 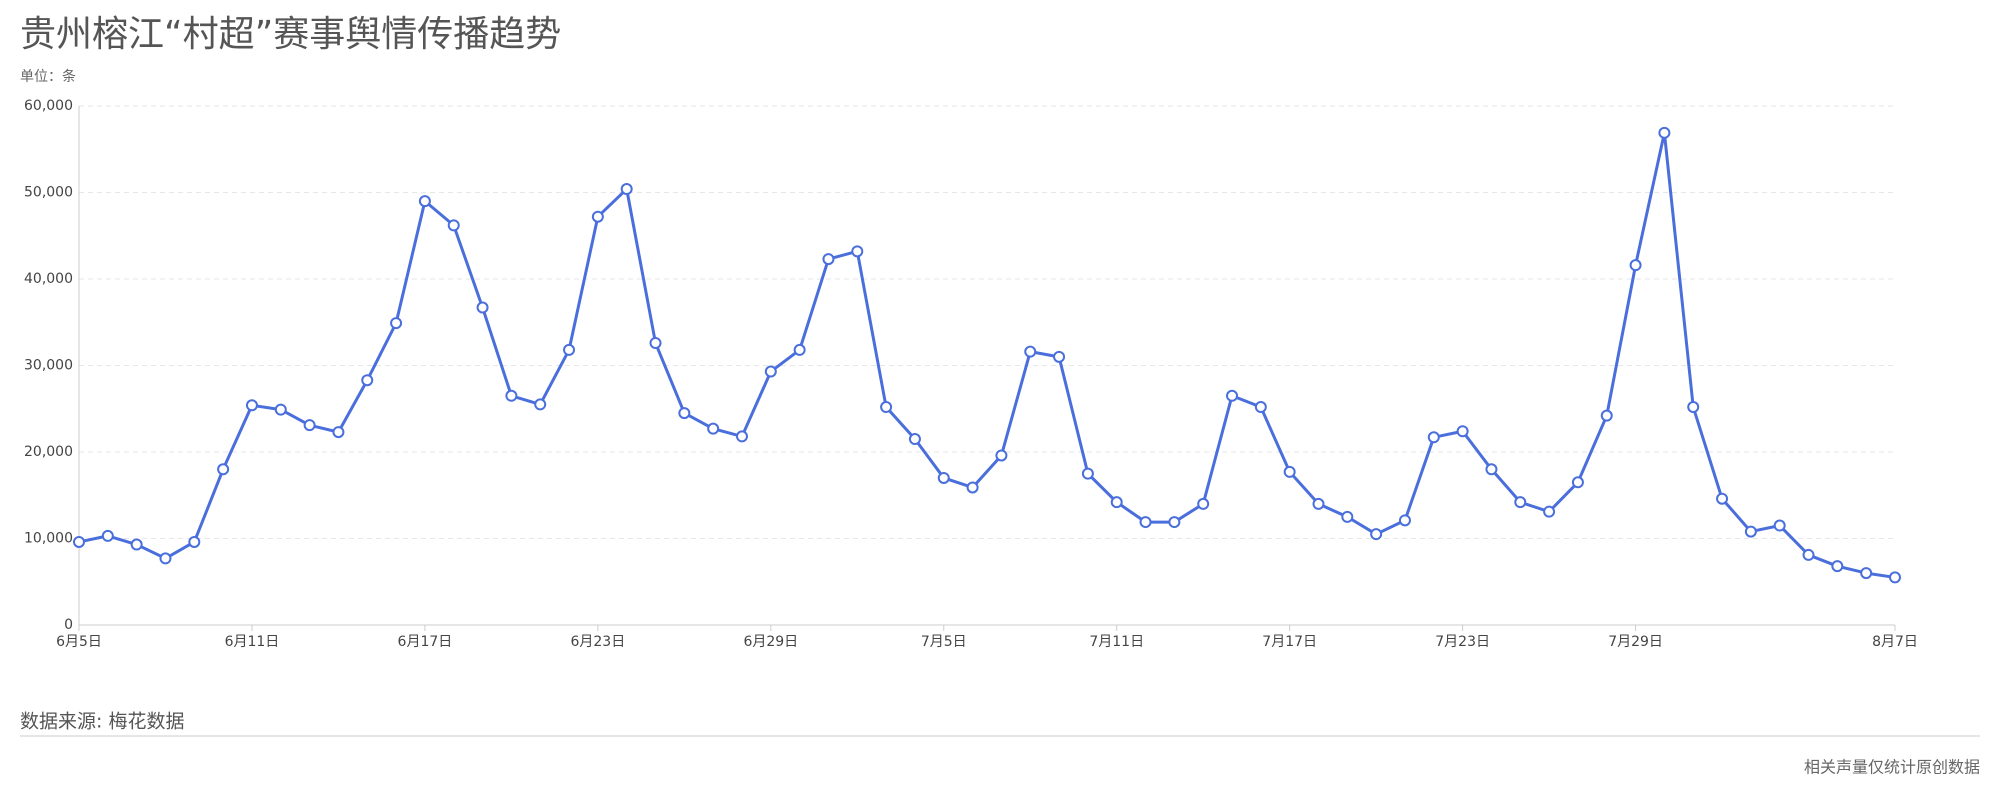 What do you see at coordinates (48, 452) in the screenshot?
I see `y-tick-label: 20,000` at bounding box center [48, 452].